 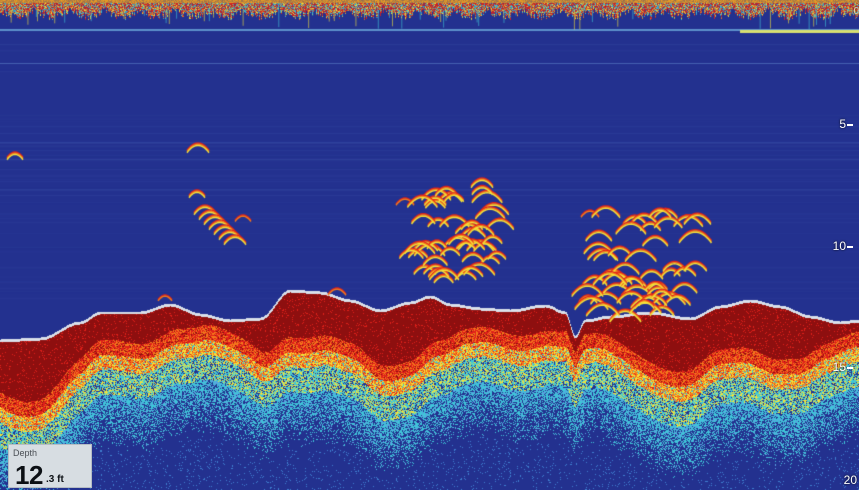 I want to click on depth-value: 12, so click(x=29, y=475).